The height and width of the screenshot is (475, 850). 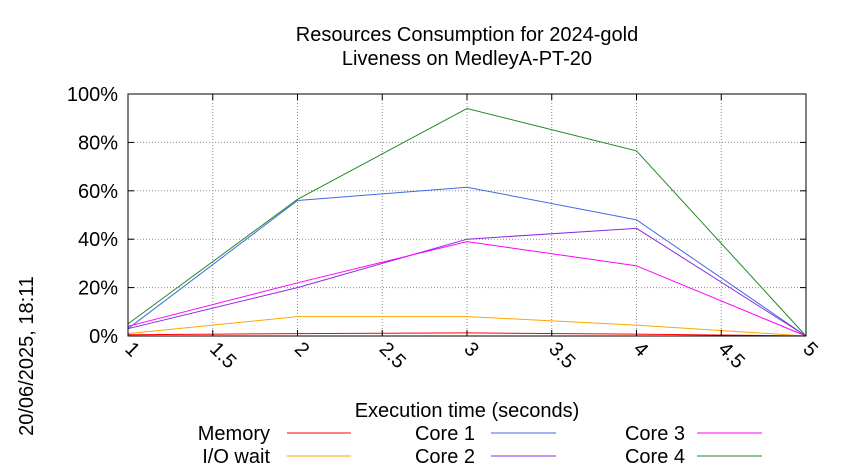 I want to click on legend-label: I/O wait, so click(x=236, y=457).